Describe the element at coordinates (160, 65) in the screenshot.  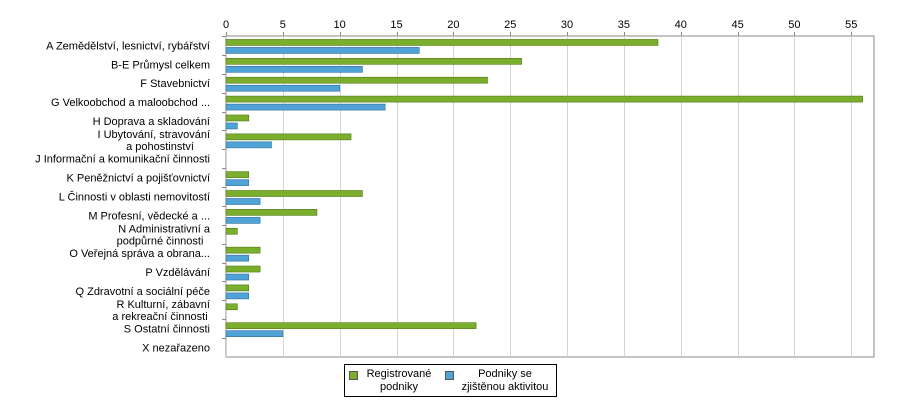
I see `category-label: B-E Průmysl celkem` at that location.